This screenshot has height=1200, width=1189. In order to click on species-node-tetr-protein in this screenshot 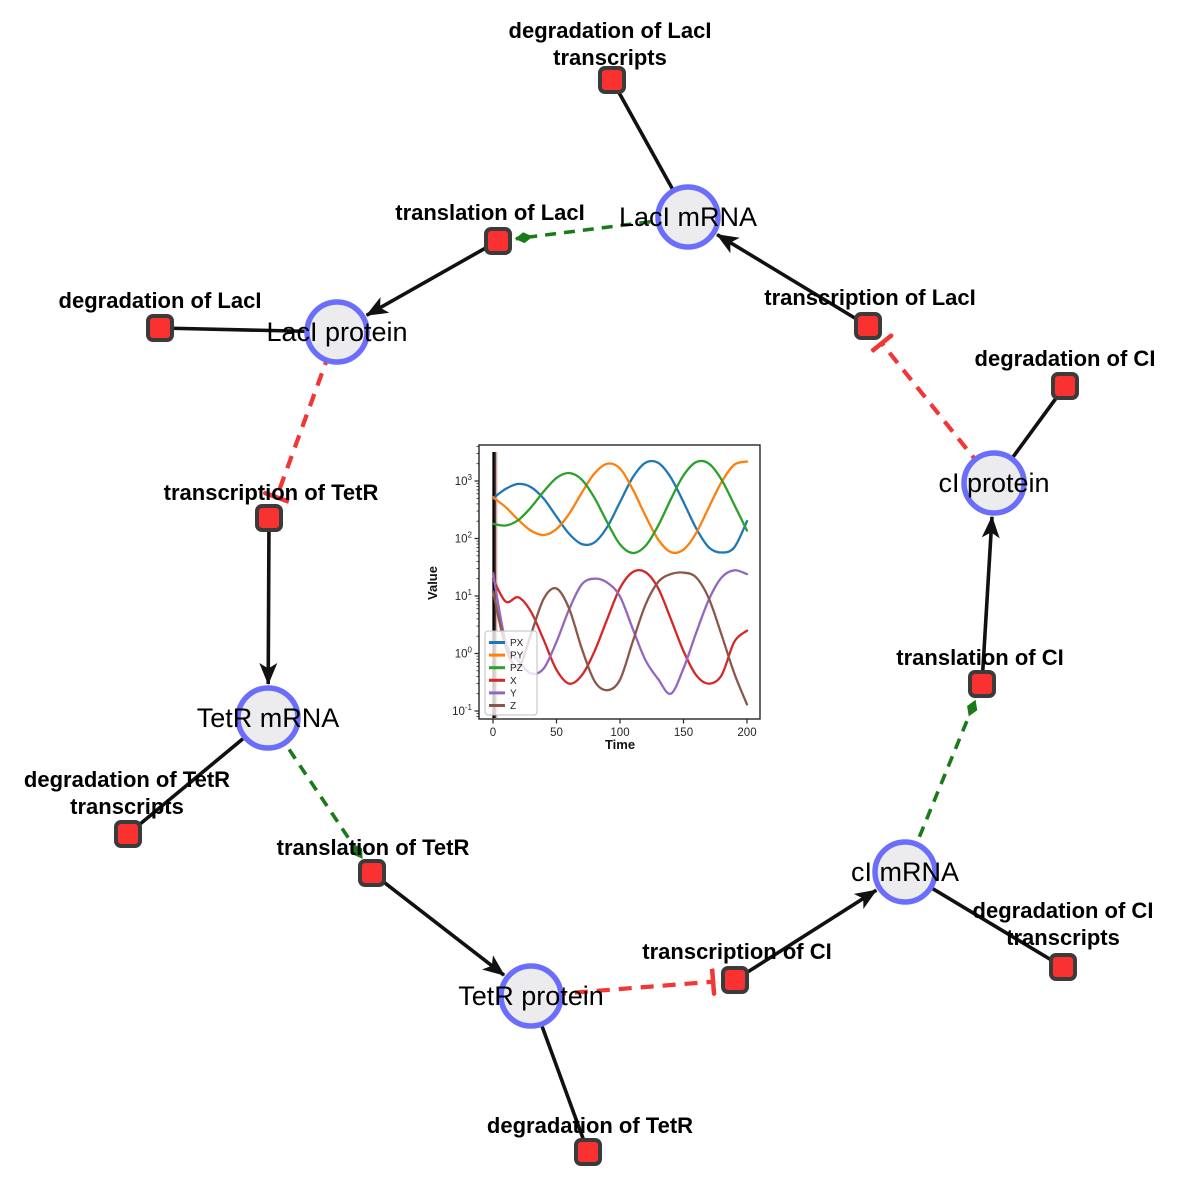, I will do `click(531, 996)`.